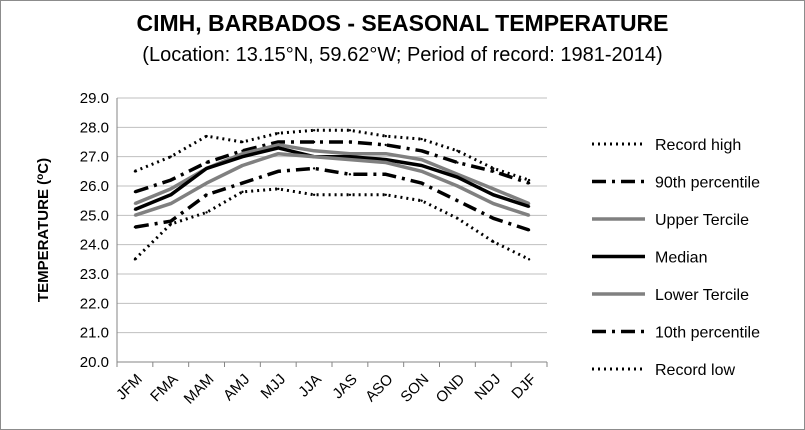 This screenshot has height=430, width=805. Describe the element at coordinates (451, 389) in the screenshot. I see `x-tick-label: OND` at that location.